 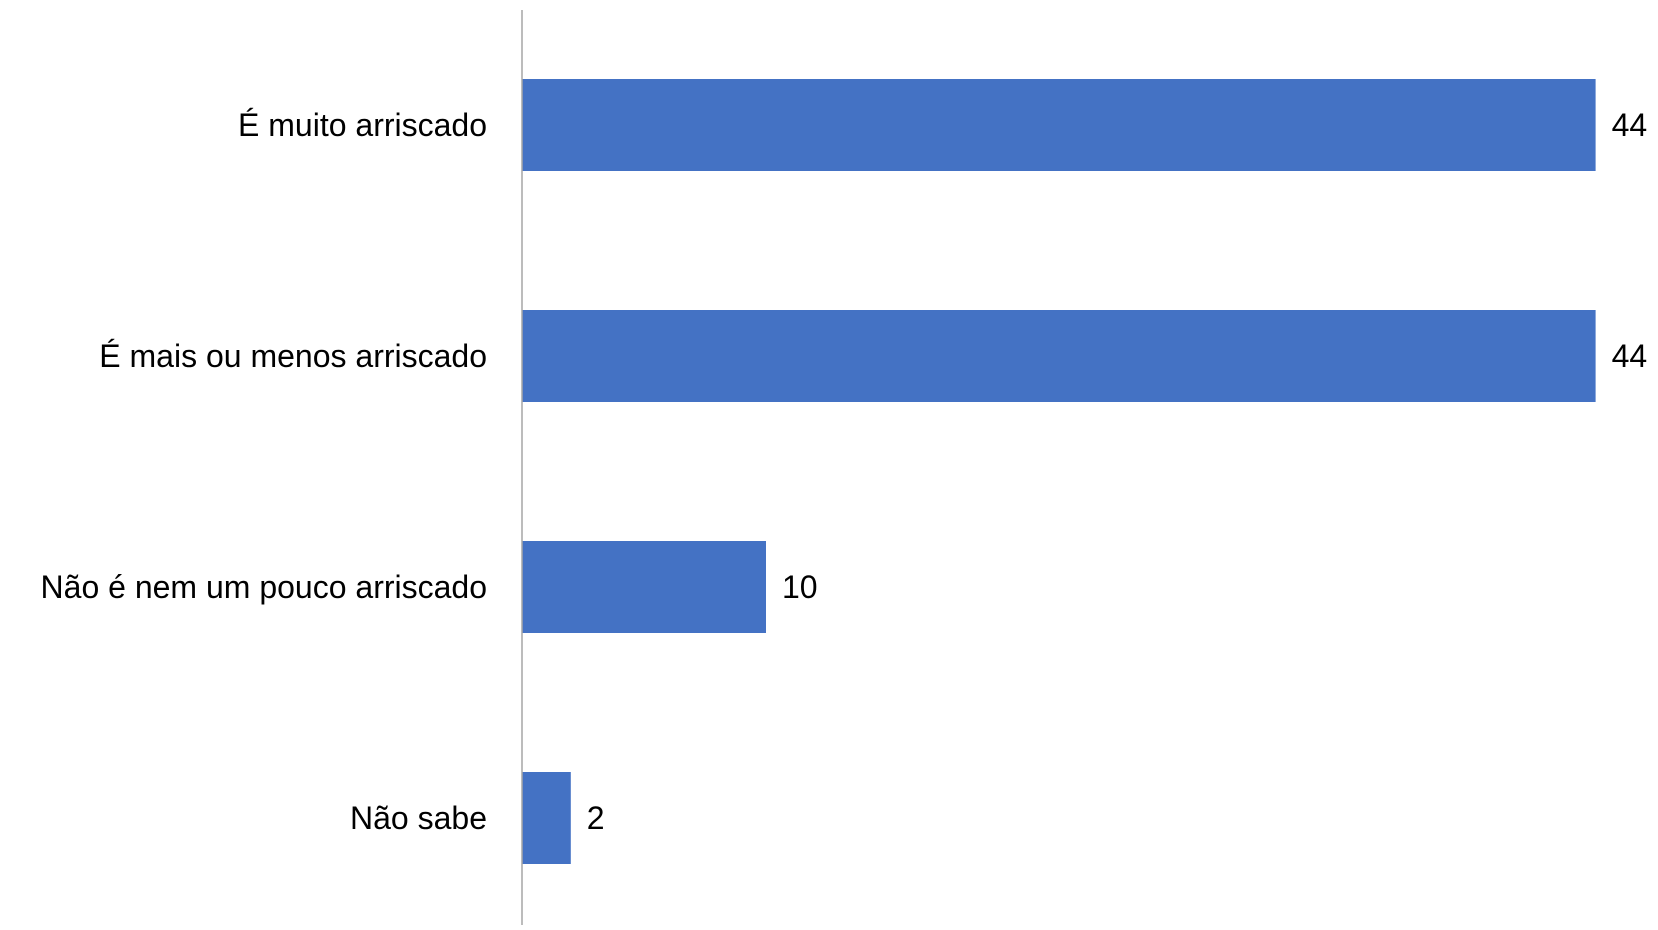 What do you see at coordinates (264, 587) in the screenshot?
I see `category-label: Não é nem um pouco arriscado` at bounding box center [264, 587].